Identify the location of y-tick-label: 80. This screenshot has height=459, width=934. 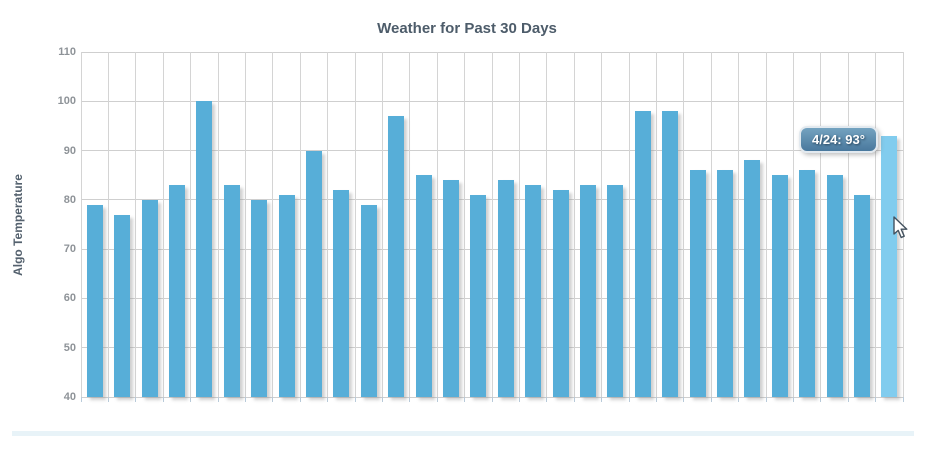
(69, 199).